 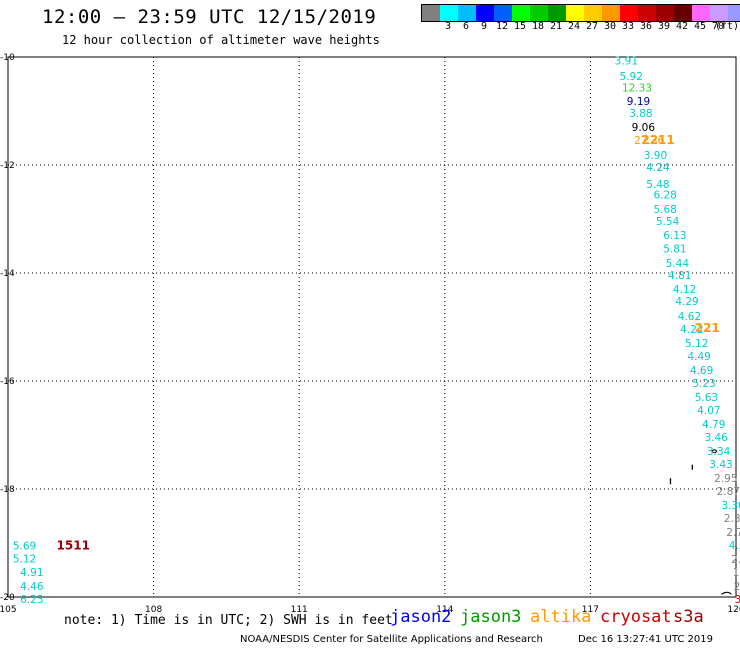 What do you see at coordinates (701, 371) in the screenshot?
I see `wave-height-value: 4.69` at bounding box center [701, 371].